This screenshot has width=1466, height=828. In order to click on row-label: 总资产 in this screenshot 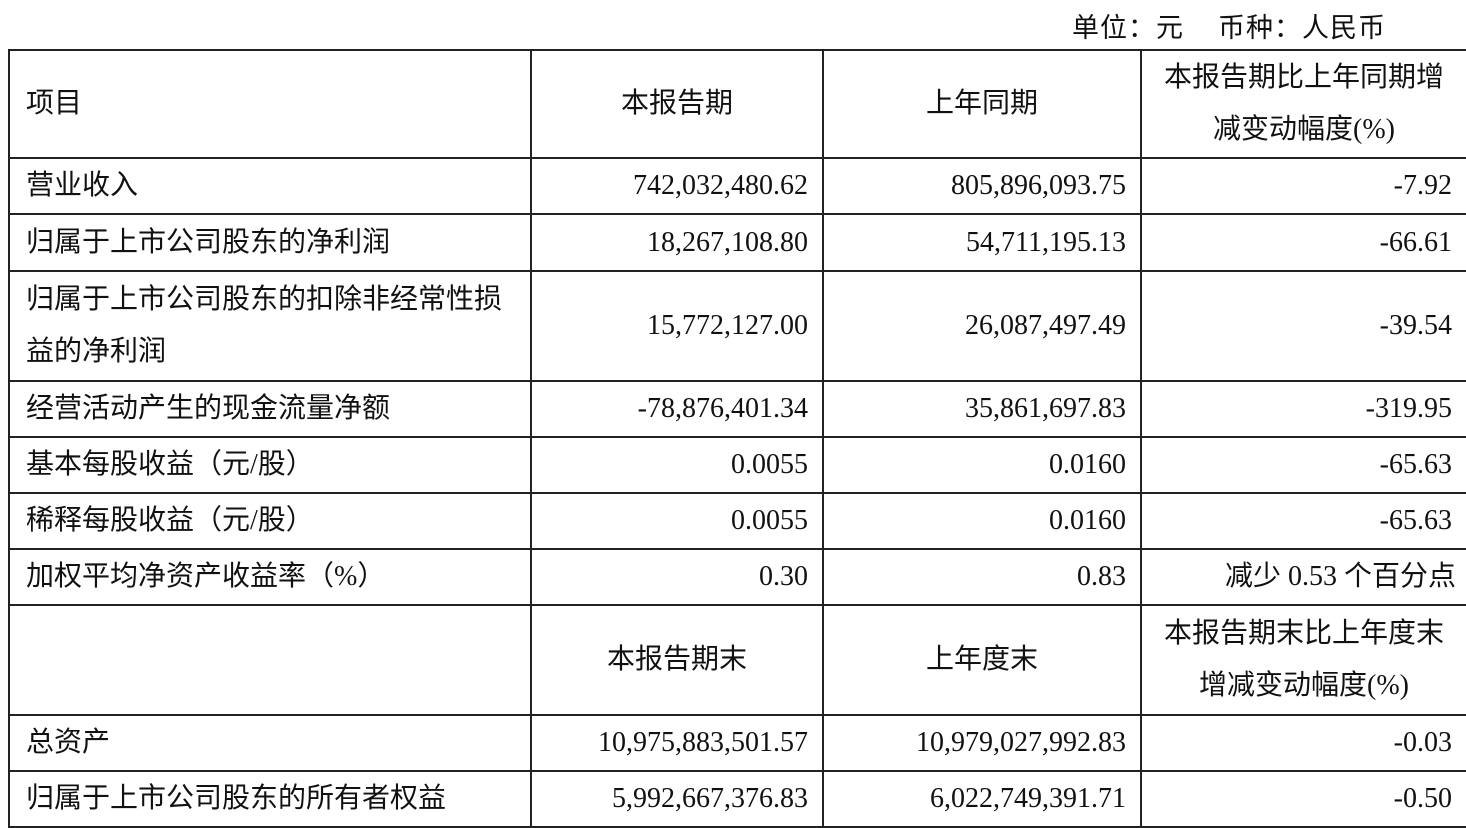, I will do `click(270, 743)`.